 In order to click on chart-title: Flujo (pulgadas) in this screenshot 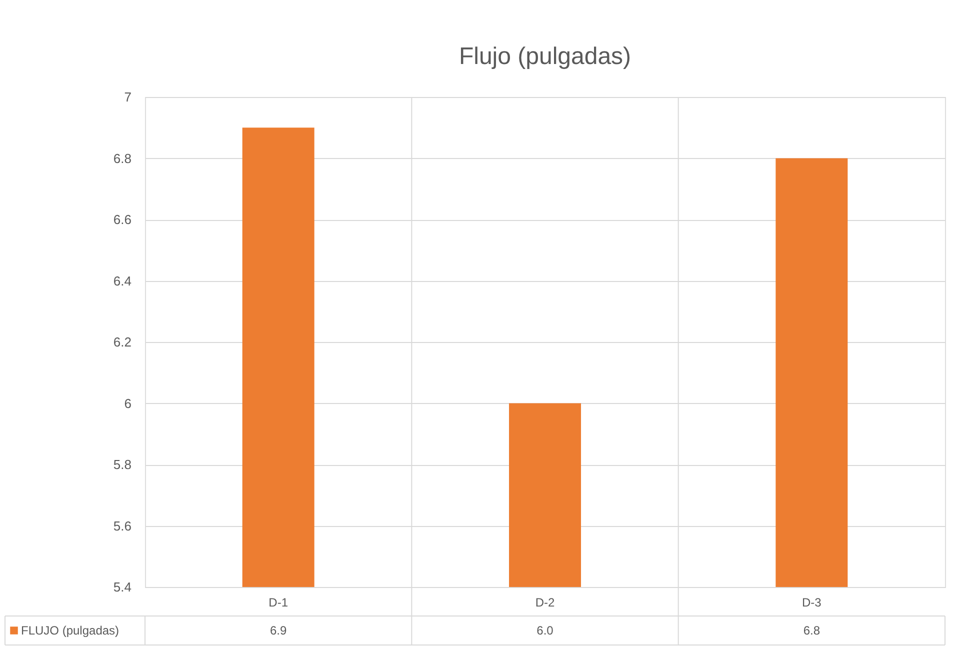, I will do `click(545, 56)`.